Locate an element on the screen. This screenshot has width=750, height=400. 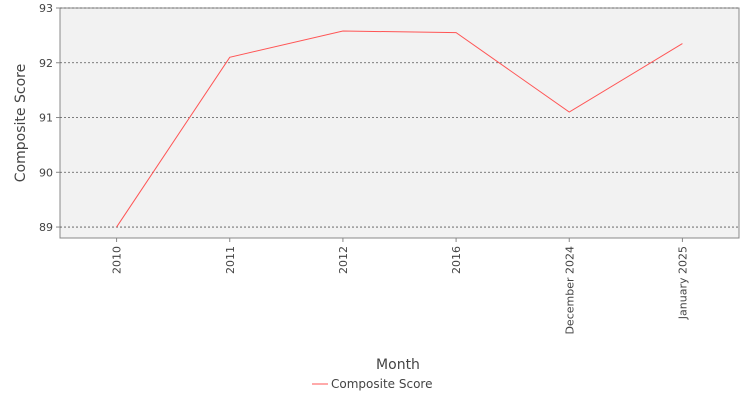
y-tick-label: 92 is located at coordinates (46, 63).